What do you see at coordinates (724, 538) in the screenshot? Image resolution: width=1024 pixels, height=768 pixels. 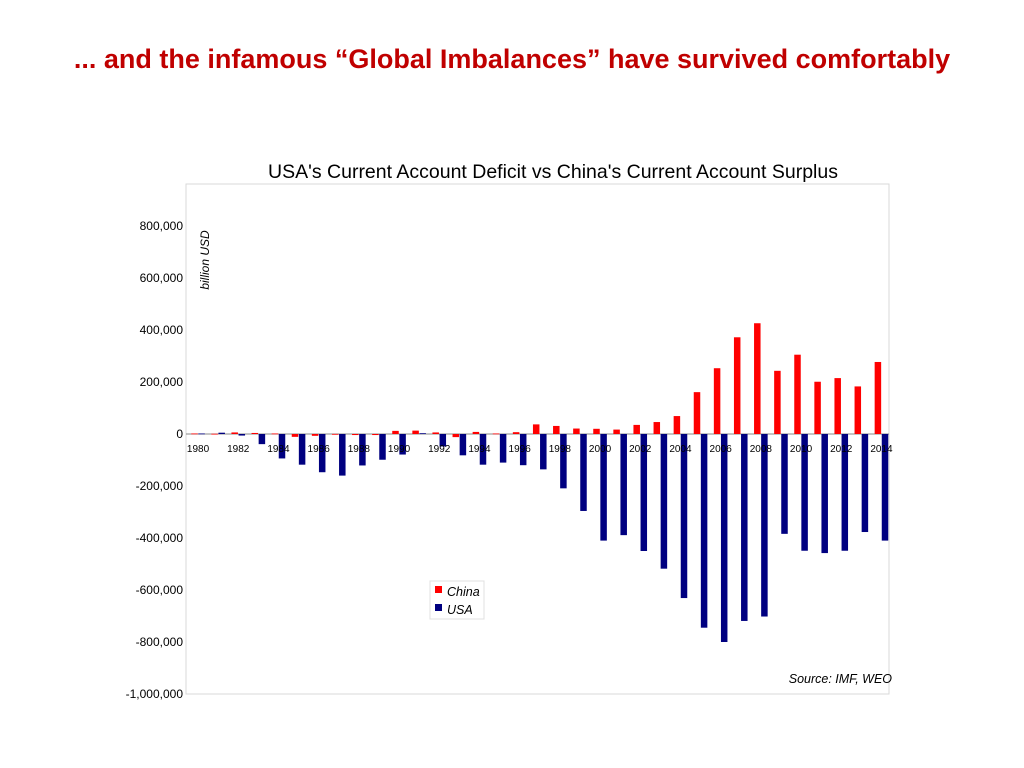 I see `bar-usa-2006` at bounding box center [724, 538].